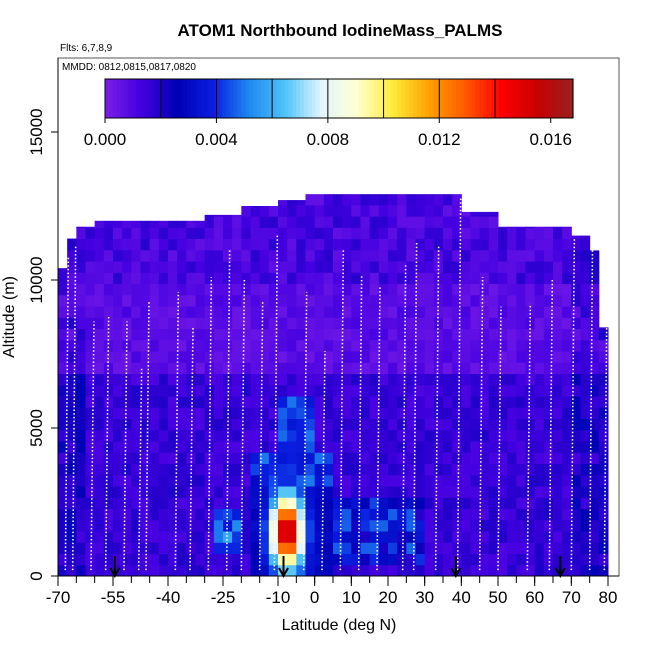 This screenshot has height=650, width=650. Describe the element at coordinates (332, 591) in the screenshot. I see `x-axis: -70 -55 -40 -25 -10 0 10 20 30 40 50 60 70 80` at that location.